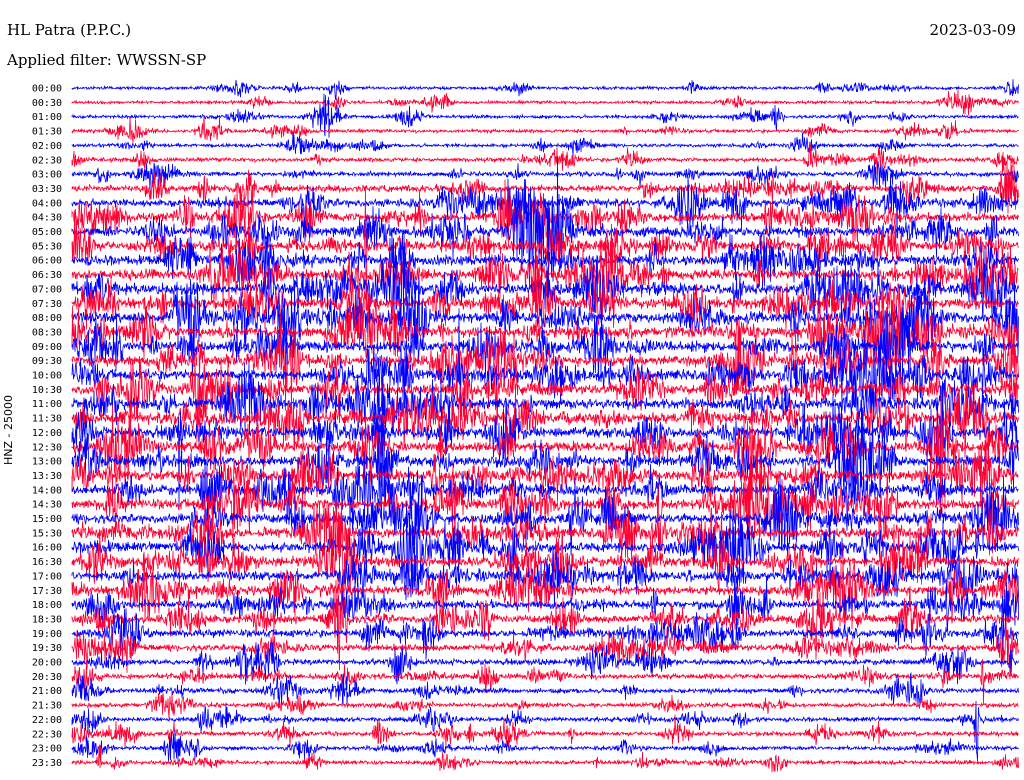  I want to click on row-label-0530: 05:30, so click(47, 246).